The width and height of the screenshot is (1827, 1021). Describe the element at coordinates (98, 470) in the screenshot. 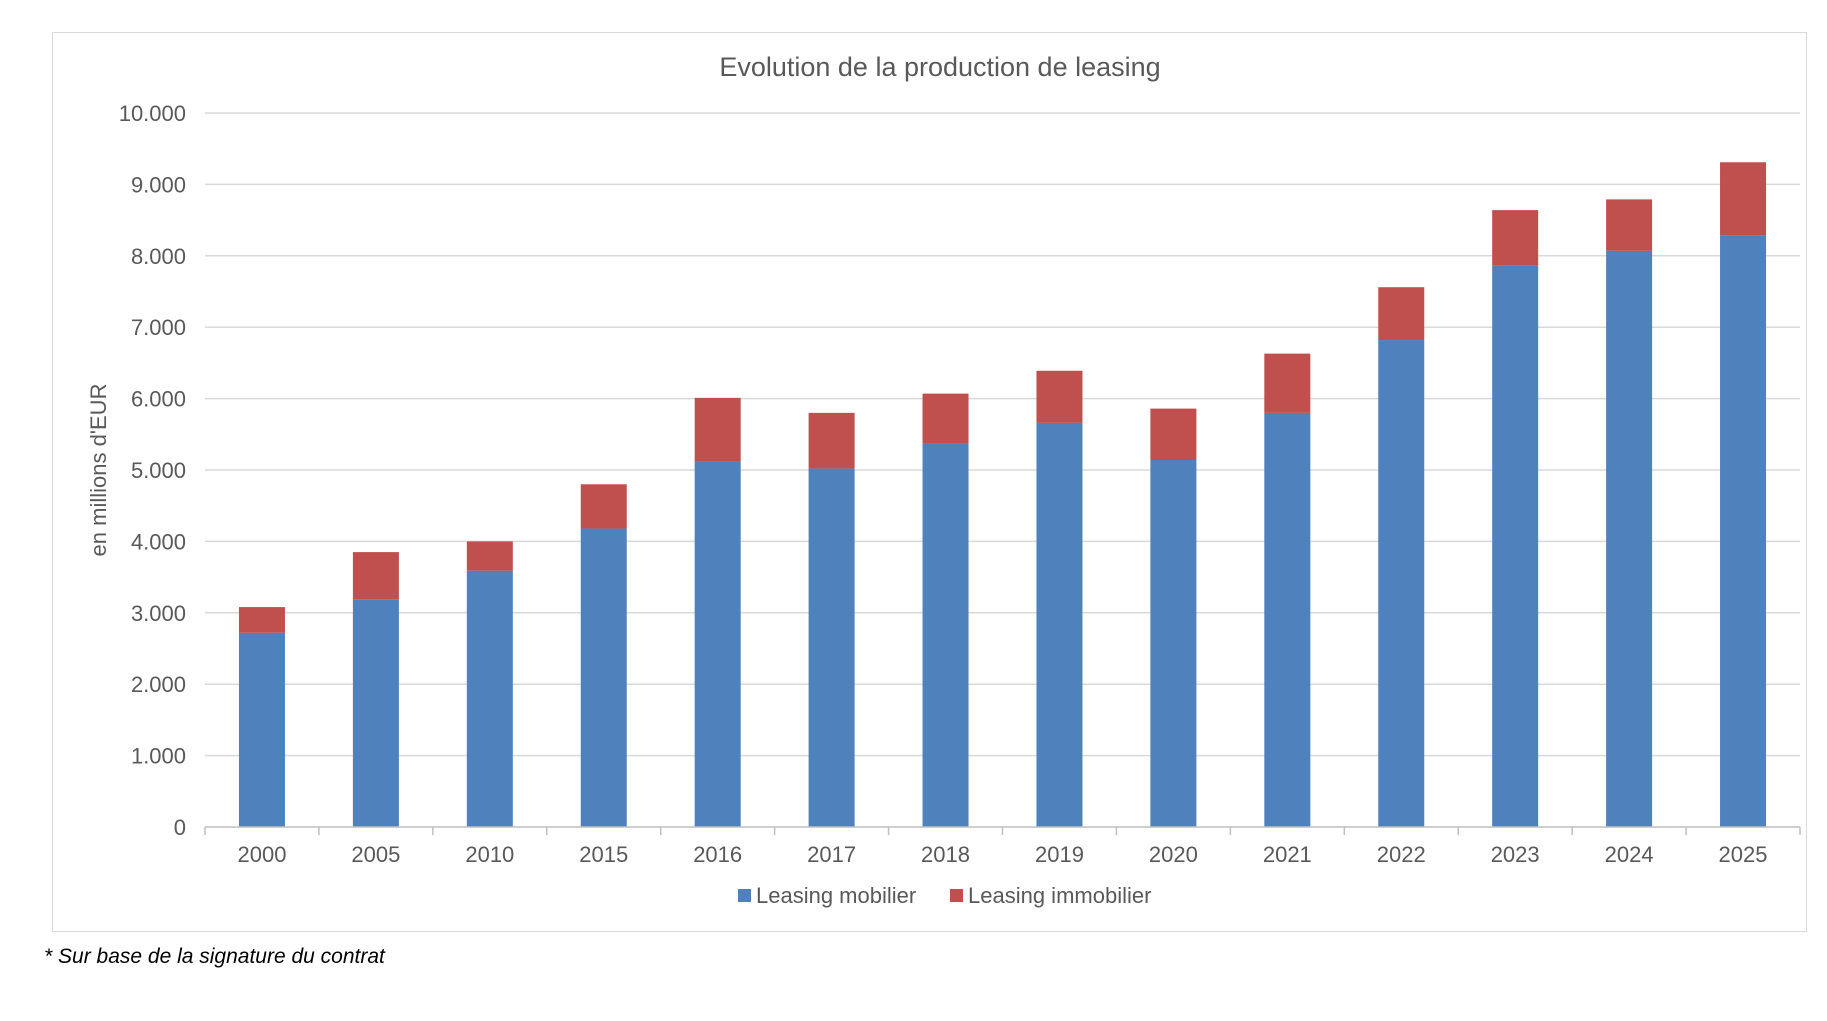

I see `y-axis-label: en millions d'EUR` at that location.